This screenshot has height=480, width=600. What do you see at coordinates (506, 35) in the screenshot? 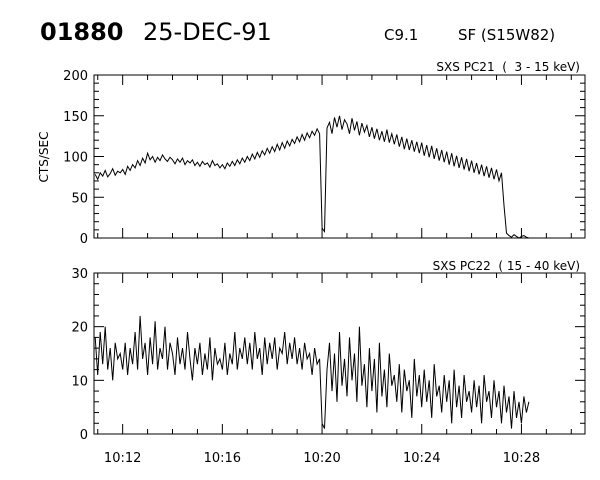
I see `flare-location: SF (S15W82)` at bounding box center [506, 35].